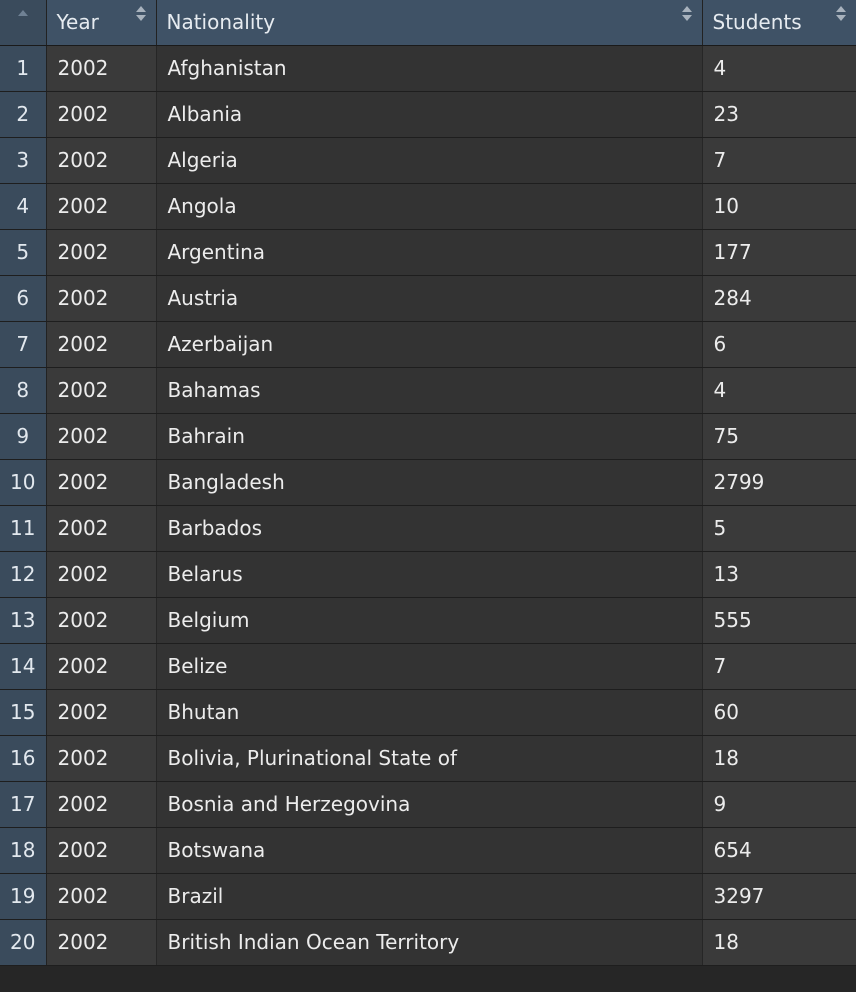 Image resolution: width=856 pixels, height=992 pixels. What do you see at coordinates (429, 23) in the screenshot?
I see `column-header-nationality: Nationality` at bounding box center [429, 23].